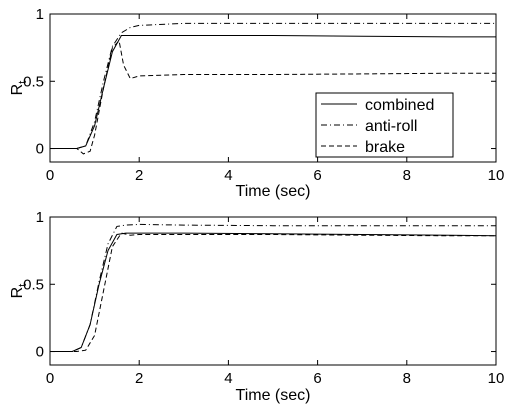 The width and height of the screenshot is (509, 407). I want to click on legend-label-combined: combined, so click(399, 105).